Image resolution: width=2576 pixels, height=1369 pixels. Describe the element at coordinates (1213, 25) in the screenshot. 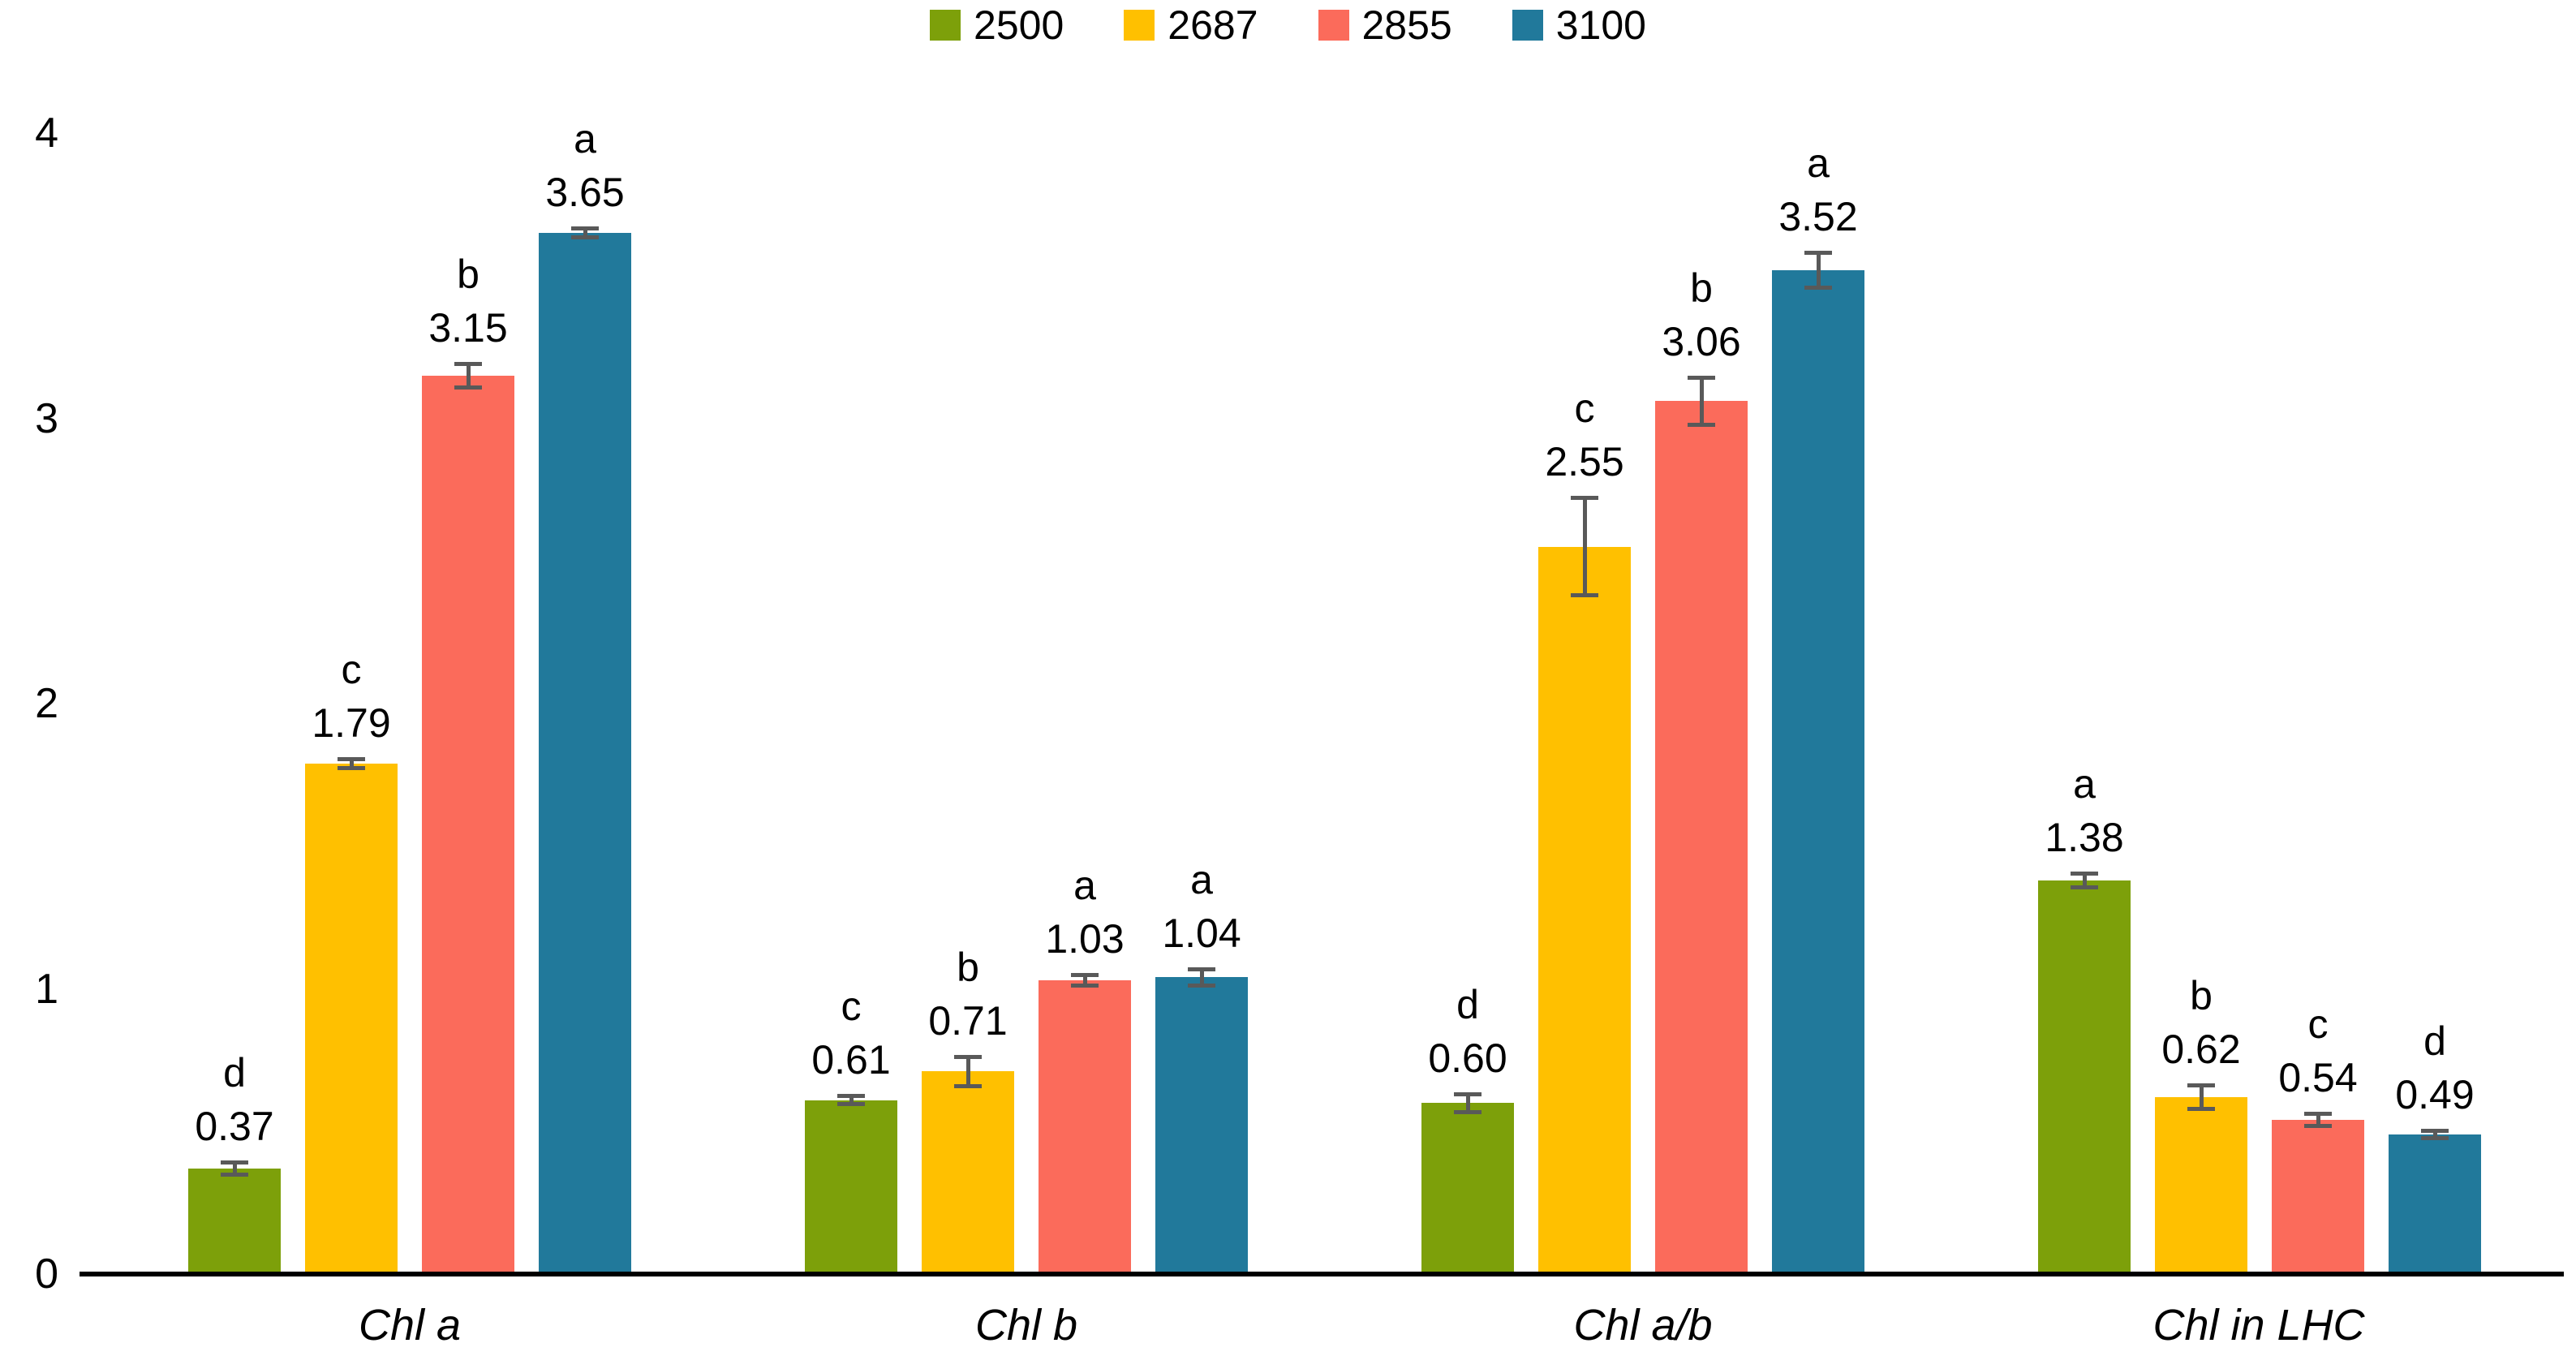

I see `legend-label: 2687` at that location.